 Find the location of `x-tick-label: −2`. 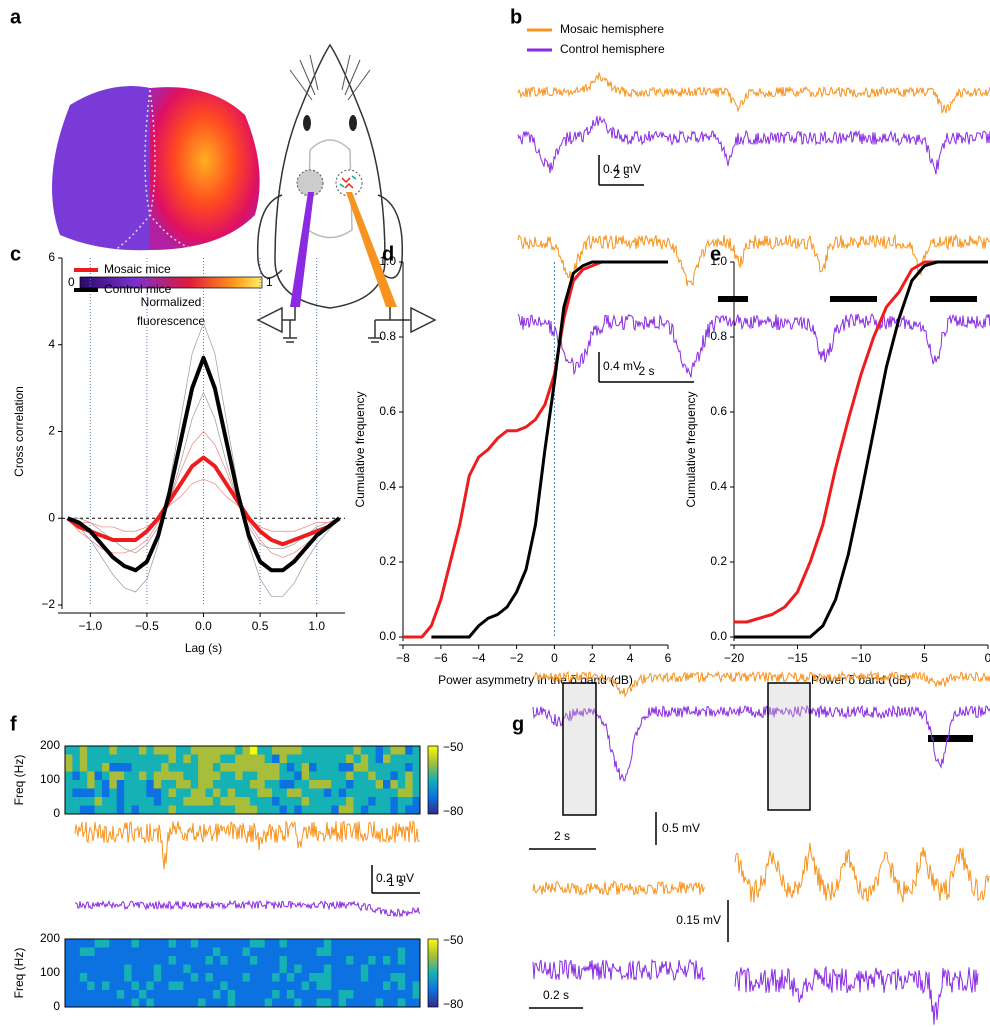

x-tick-label: −2 is located at coordinates (517, 658).